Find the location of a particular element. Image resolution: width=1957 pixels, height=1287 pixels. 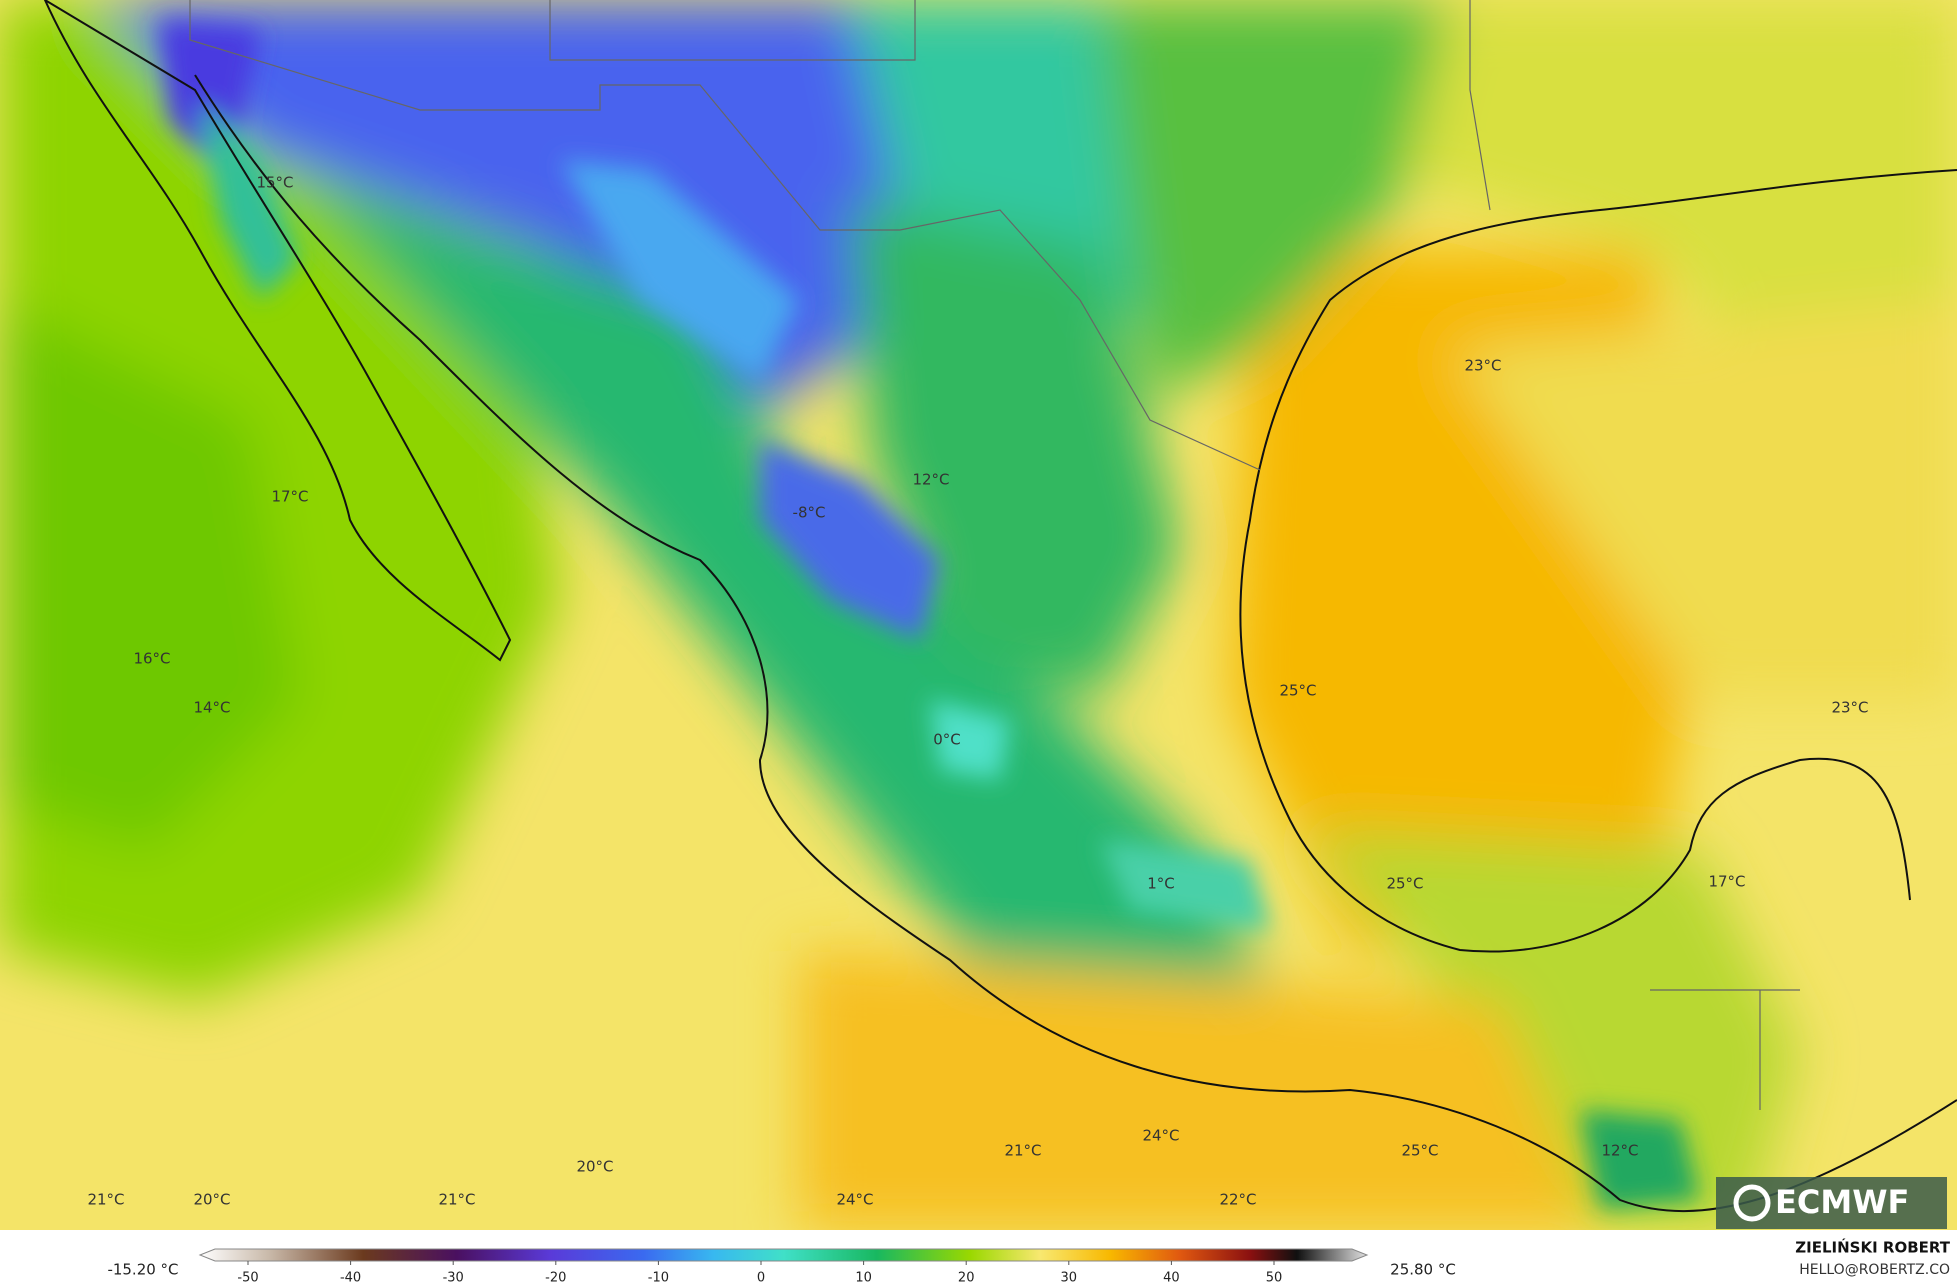

credit-author: ZIELIŃSKI ROBERT is located at coordinates (1872, 1247).